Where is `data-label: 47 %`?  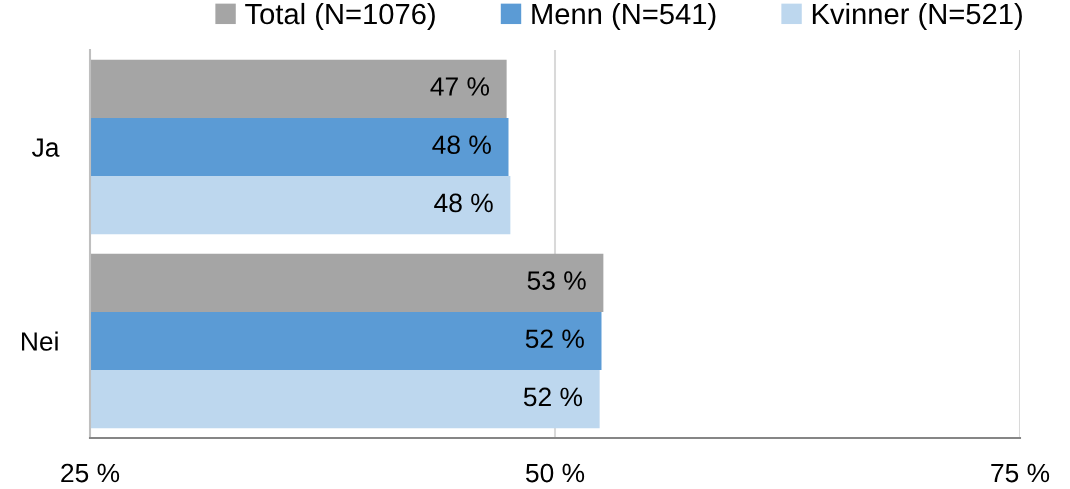 data-label: 47 % is located at coordinates (460, 86).